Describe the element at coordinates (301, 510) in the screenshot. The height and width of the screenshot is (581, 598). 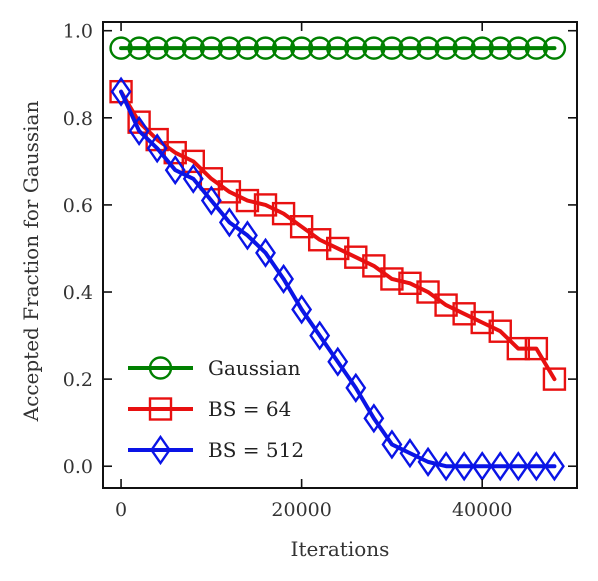
I see `x-tick-label: 20000` at that location.